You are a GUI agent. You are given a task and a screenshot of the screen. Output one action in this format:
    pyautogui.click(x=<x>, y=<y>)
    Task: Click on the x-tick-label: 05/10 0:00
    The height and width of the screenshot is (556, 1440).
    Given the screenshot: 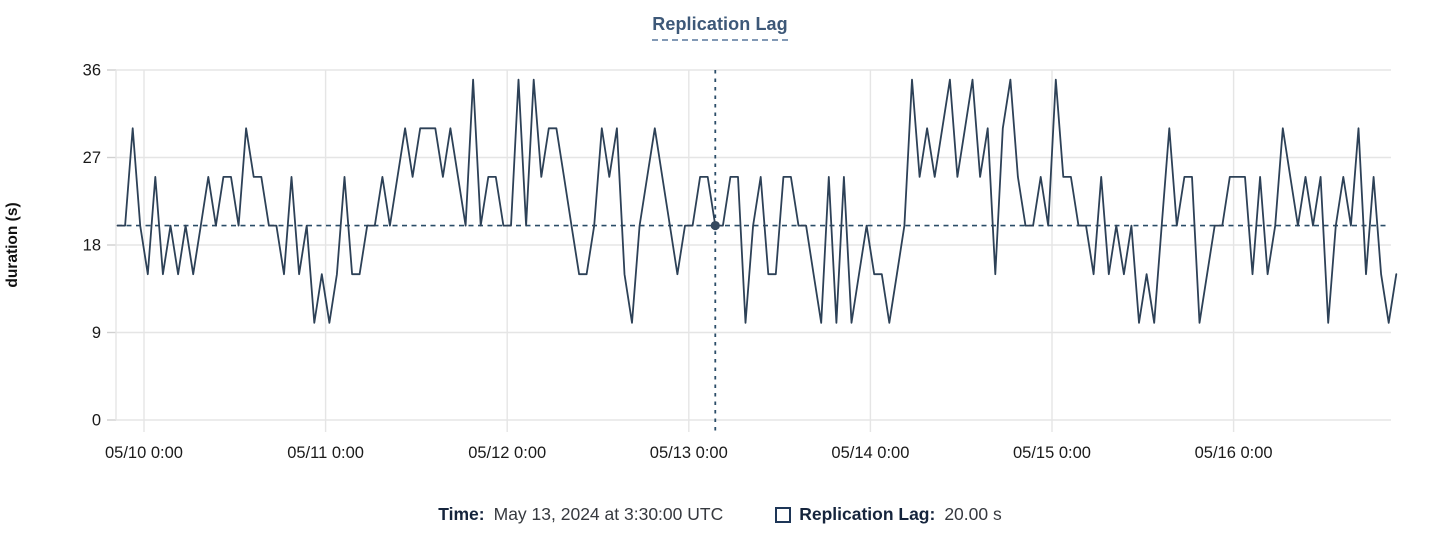 What is the action you would take?
    pyautogui.click(x=144, y=453)
    